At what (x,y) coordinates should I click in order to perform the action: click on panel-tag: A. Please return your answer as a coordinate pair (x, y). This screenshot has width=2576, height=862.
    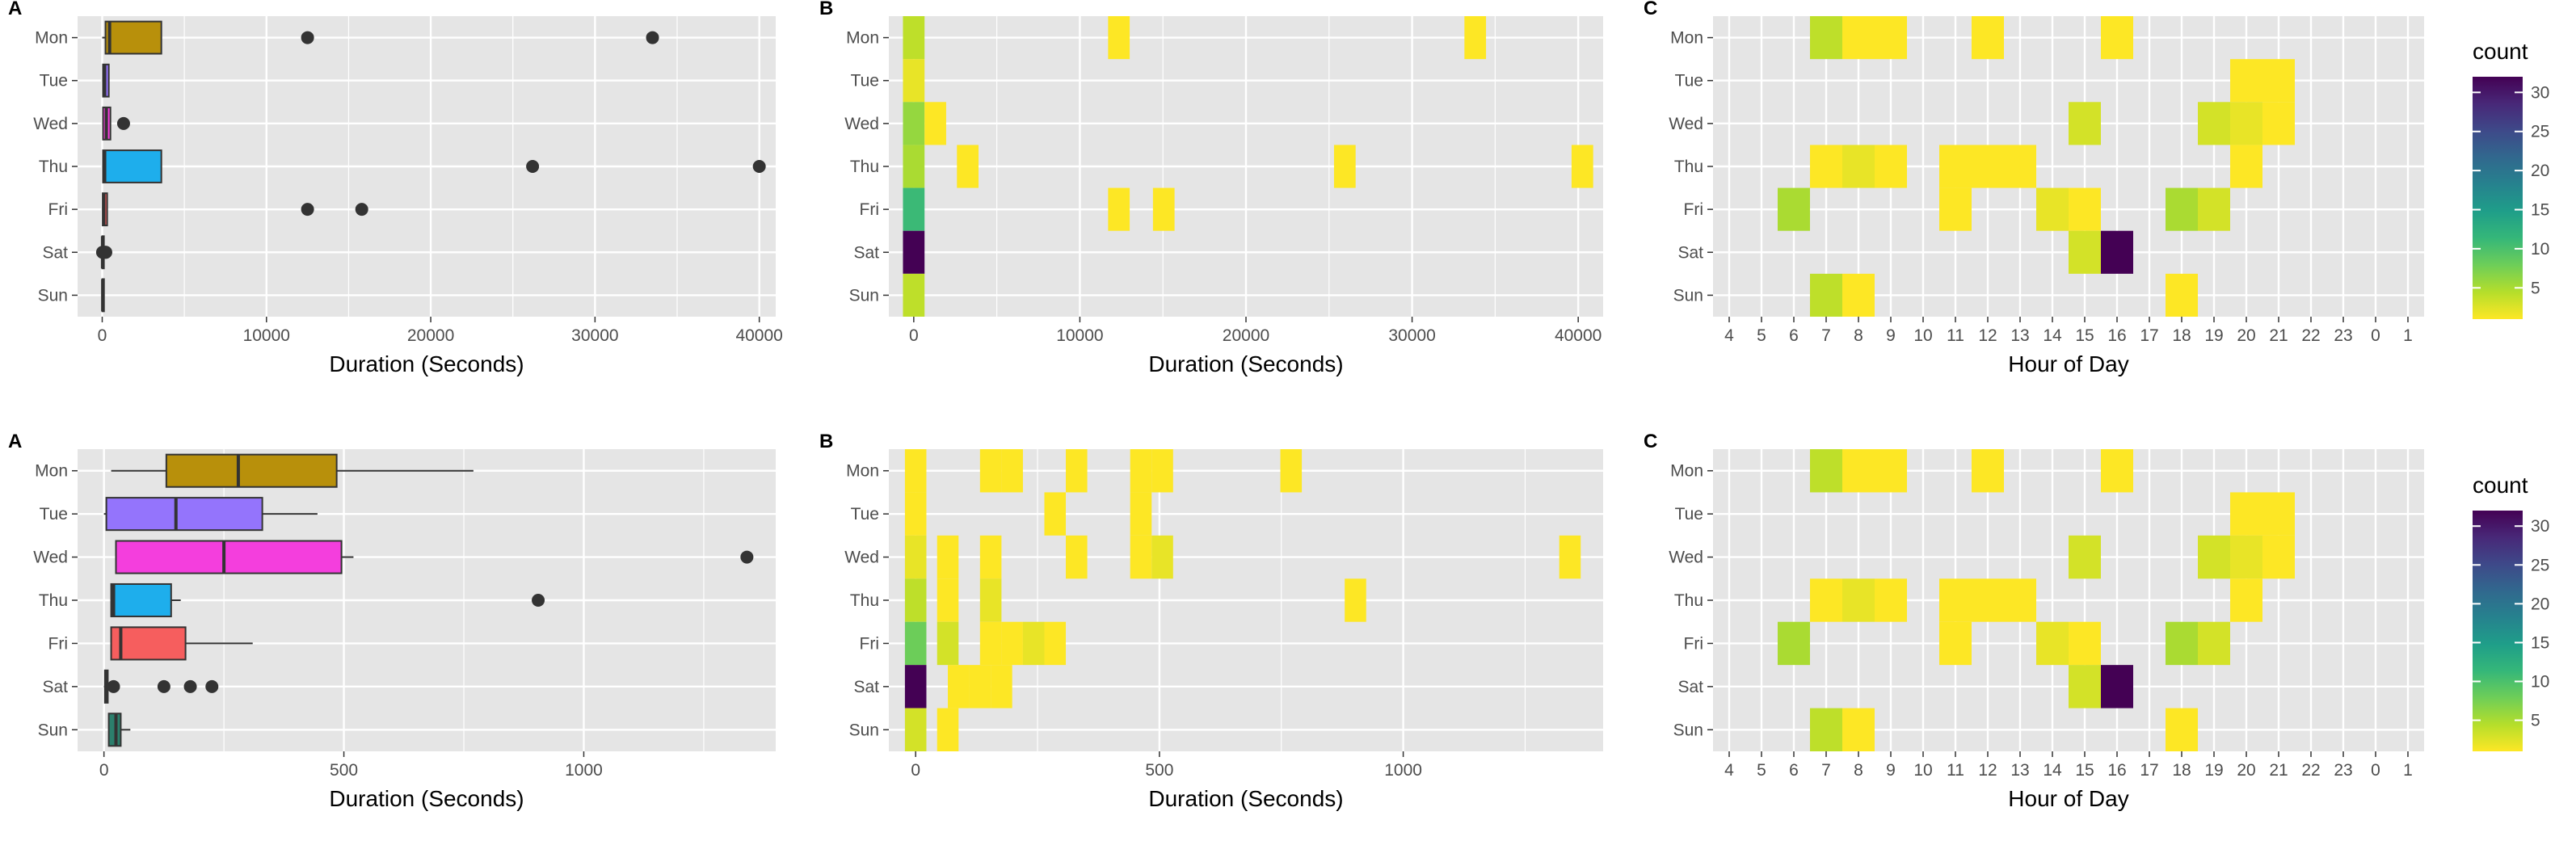
    Looking at the image, I should click on (15, 441).